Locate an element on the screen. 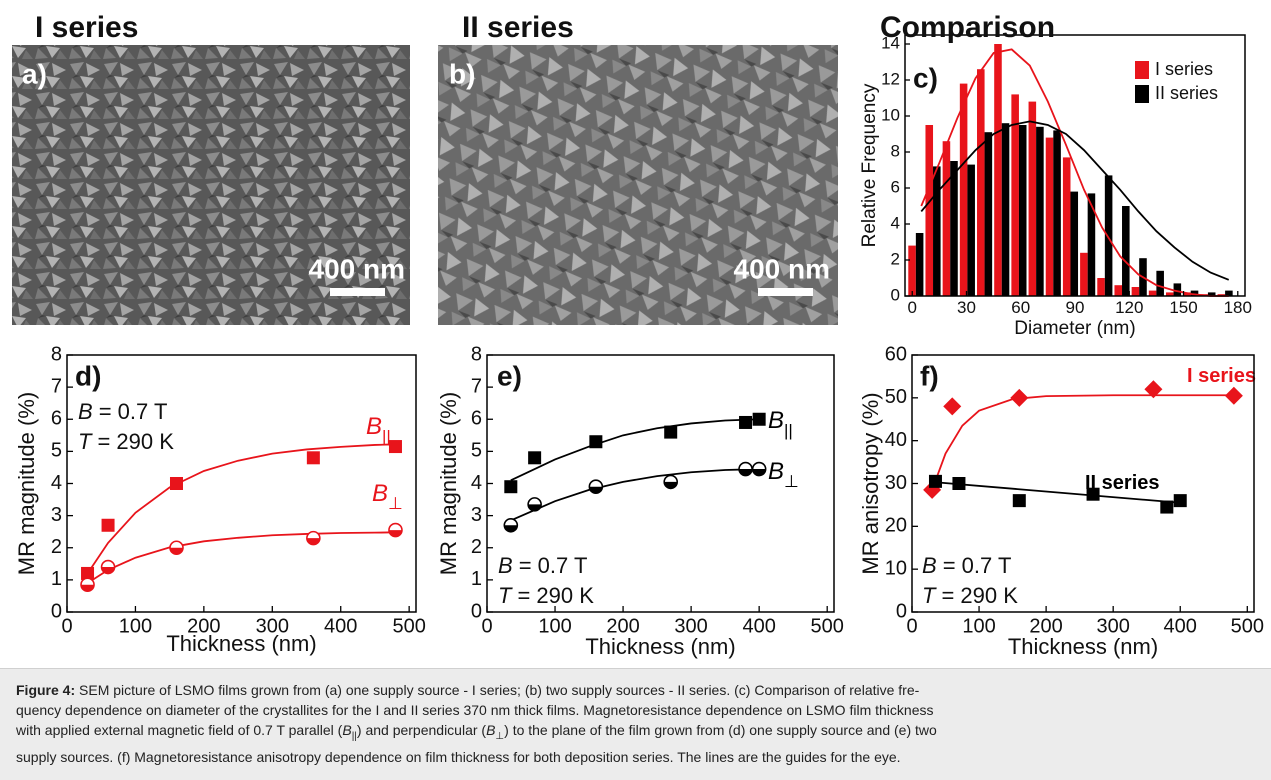 This screenshot has width=1271, height=780. series-subscript: || is located at coordinates (386, 436).